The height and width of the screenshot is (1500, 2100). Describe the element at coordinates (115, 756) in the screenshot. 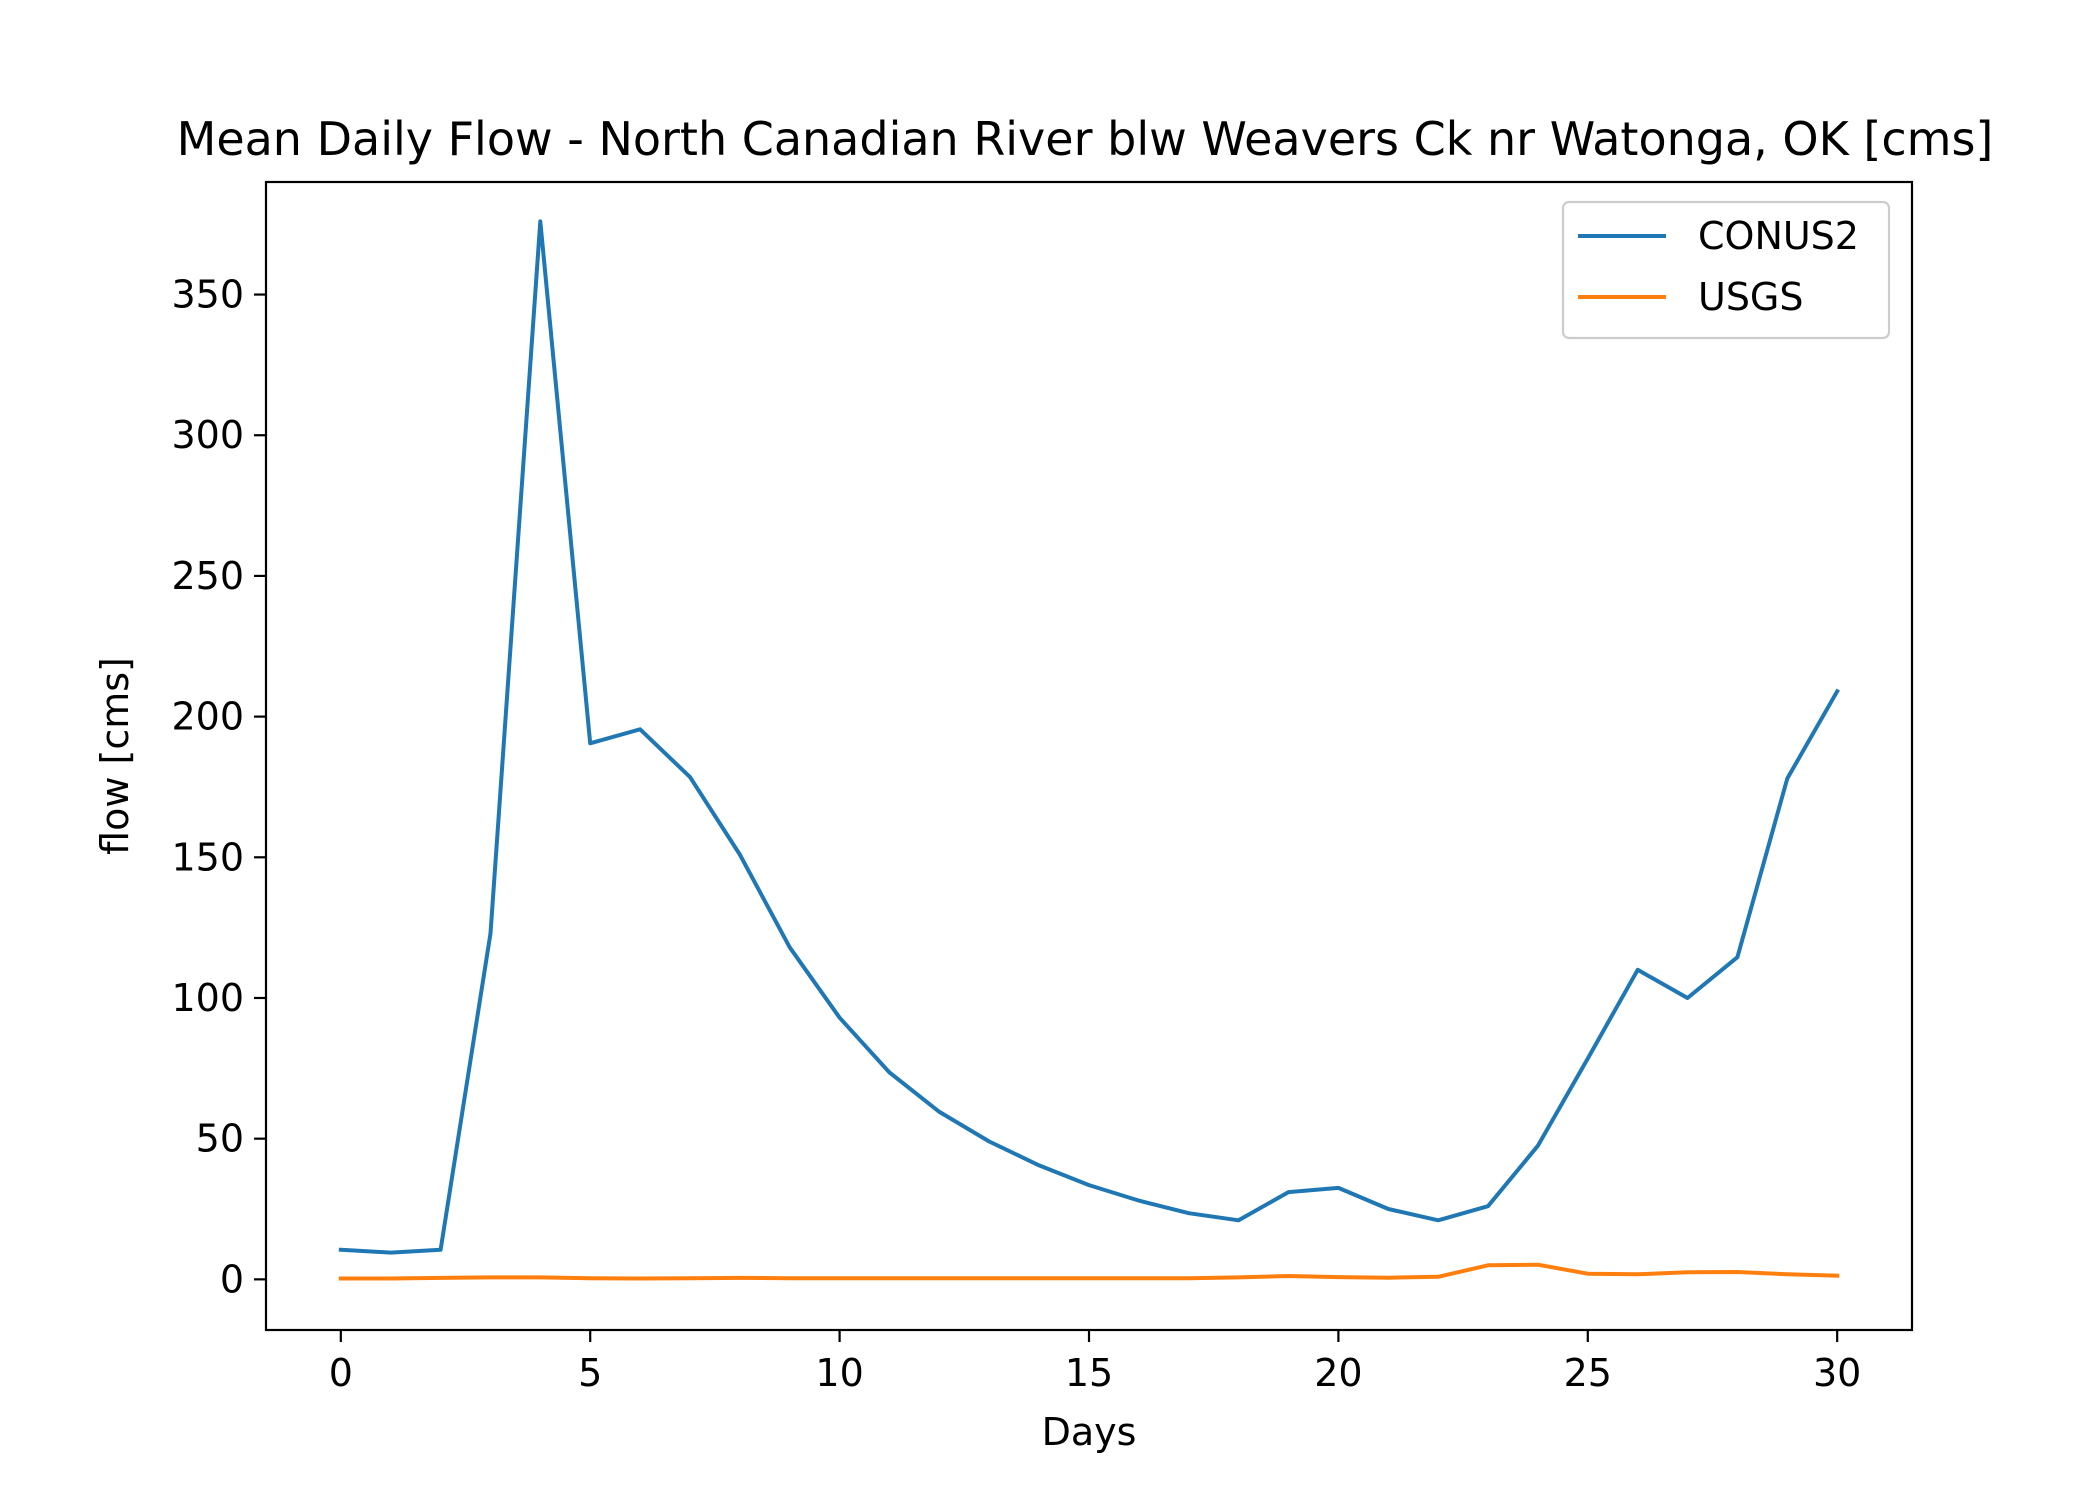

I see `y-axis-title: flow [cms]` at that location.